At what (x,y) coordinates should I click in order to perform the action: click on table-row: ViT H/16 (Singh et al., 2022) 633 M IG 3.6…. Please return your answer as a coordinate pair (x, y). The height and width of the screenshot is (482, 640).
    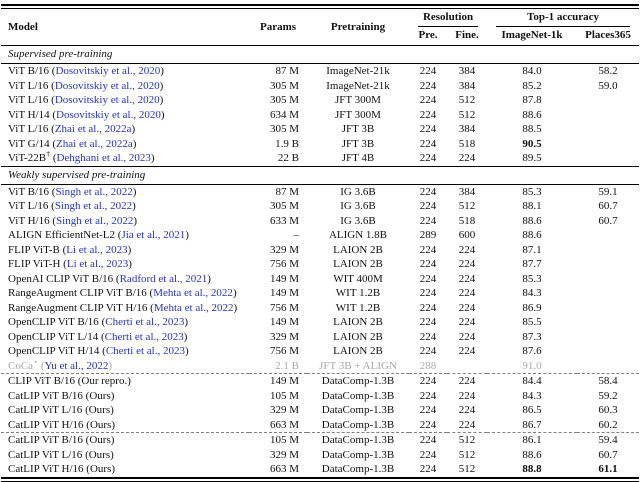
    Looking at the image, I should click on (320, 221).